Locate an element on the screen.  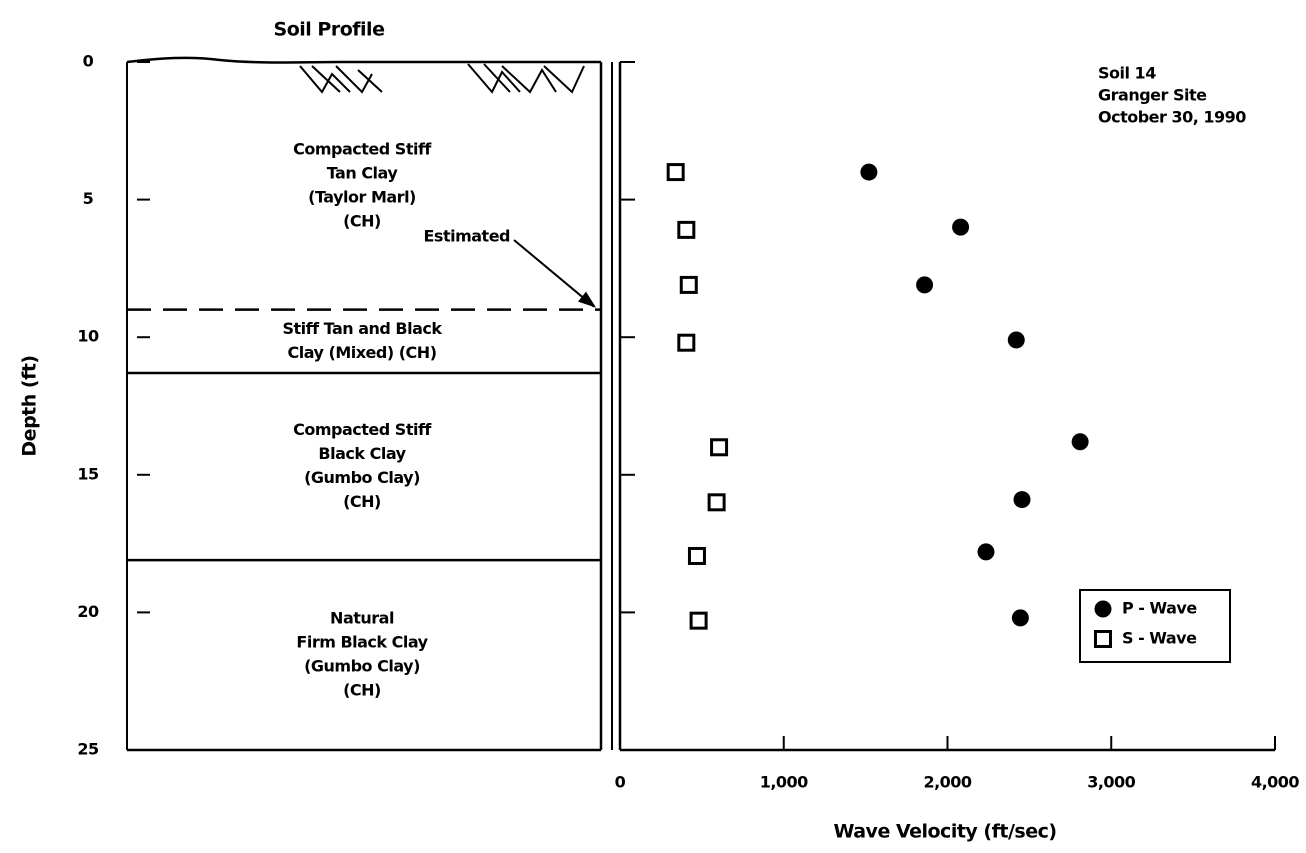
y-tick-label: 5 is located at coordinates (88, 198).